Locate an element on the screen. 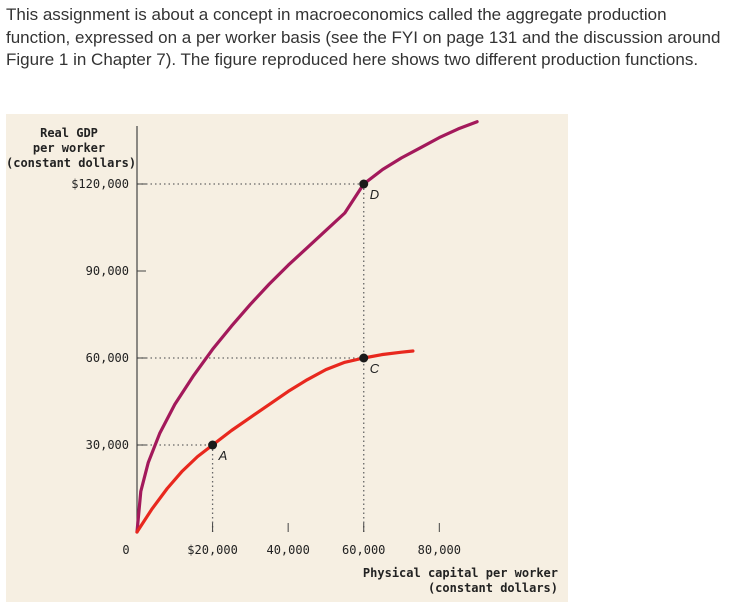 This screenshot has height=602, width=739. y-axis-title-line-2: per worker is located at coordinates (69, 148).